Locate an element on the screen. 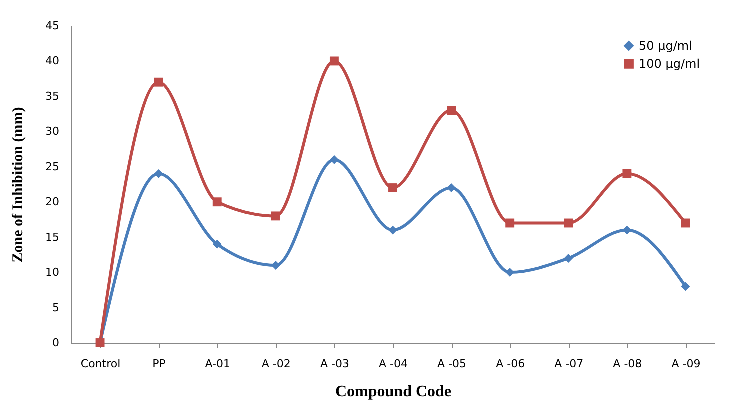 This screenshot has height=412, width=735. y-tick-label: 30 is located at coordinates (53, 131).